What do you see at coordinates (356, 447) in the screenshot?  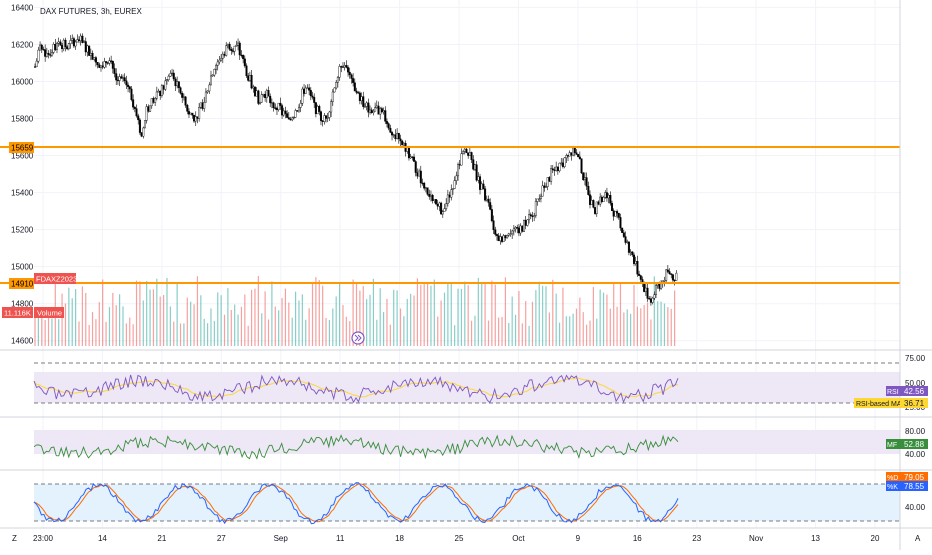 I see `mfi-line` at bounding box center [356, 447].